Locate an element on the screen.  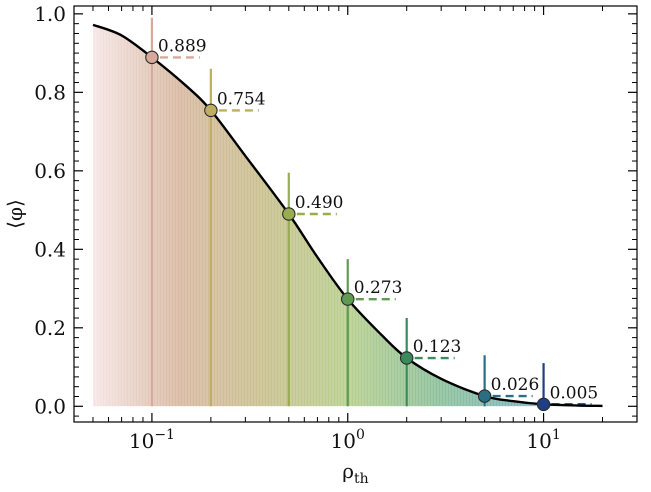
data-label: 0.273 is located at coordinates (378, 288).